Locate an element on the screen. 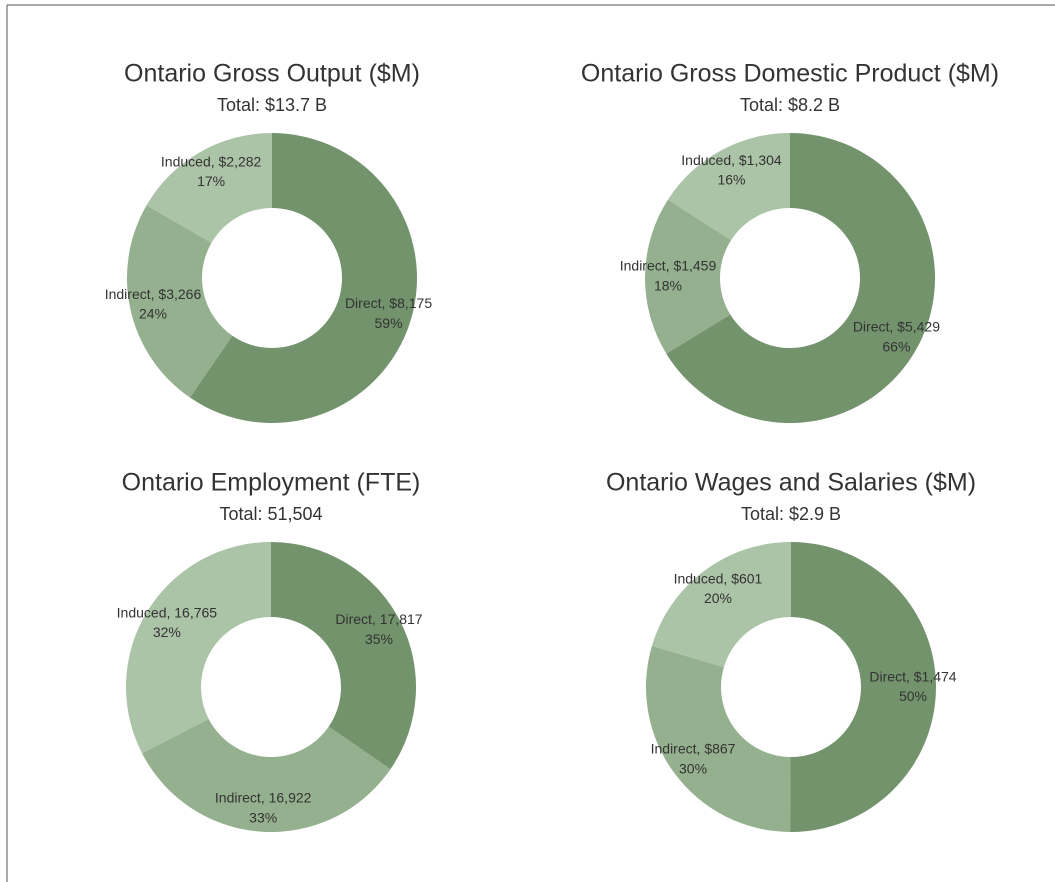  slice-label: Indirect, 16,922 is located at coordinates (263, 797).